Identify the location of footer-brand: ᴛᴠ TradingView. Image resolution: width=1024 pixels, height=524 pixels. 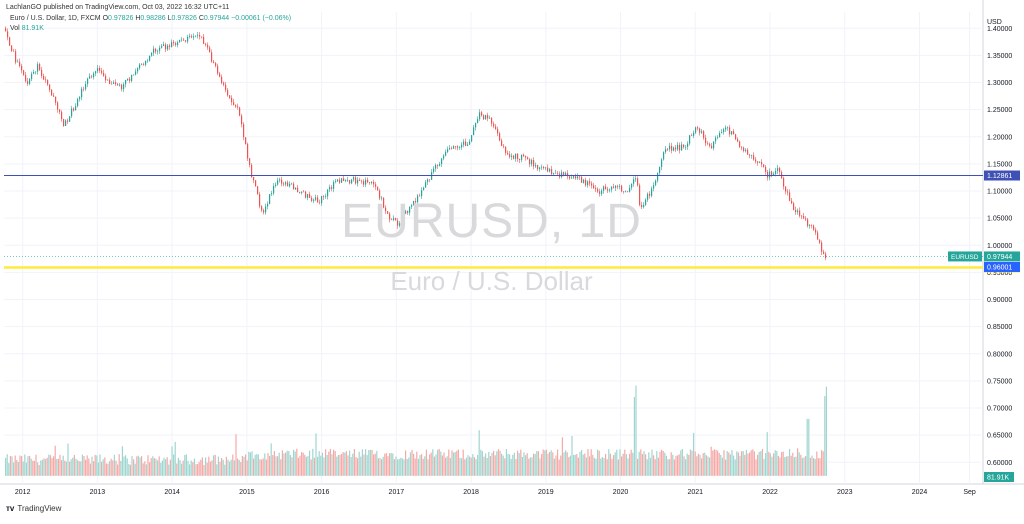
(33, 508).